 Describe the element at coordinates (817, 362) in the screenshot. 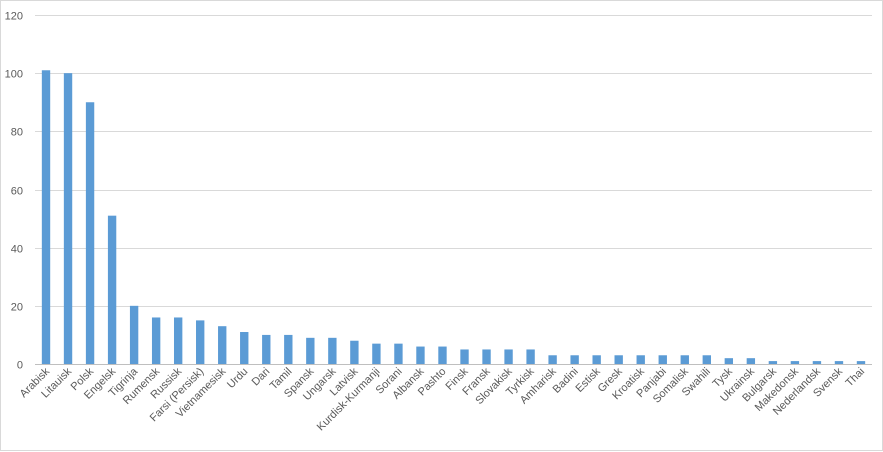

I see `bar-nederlandsk` at that location.